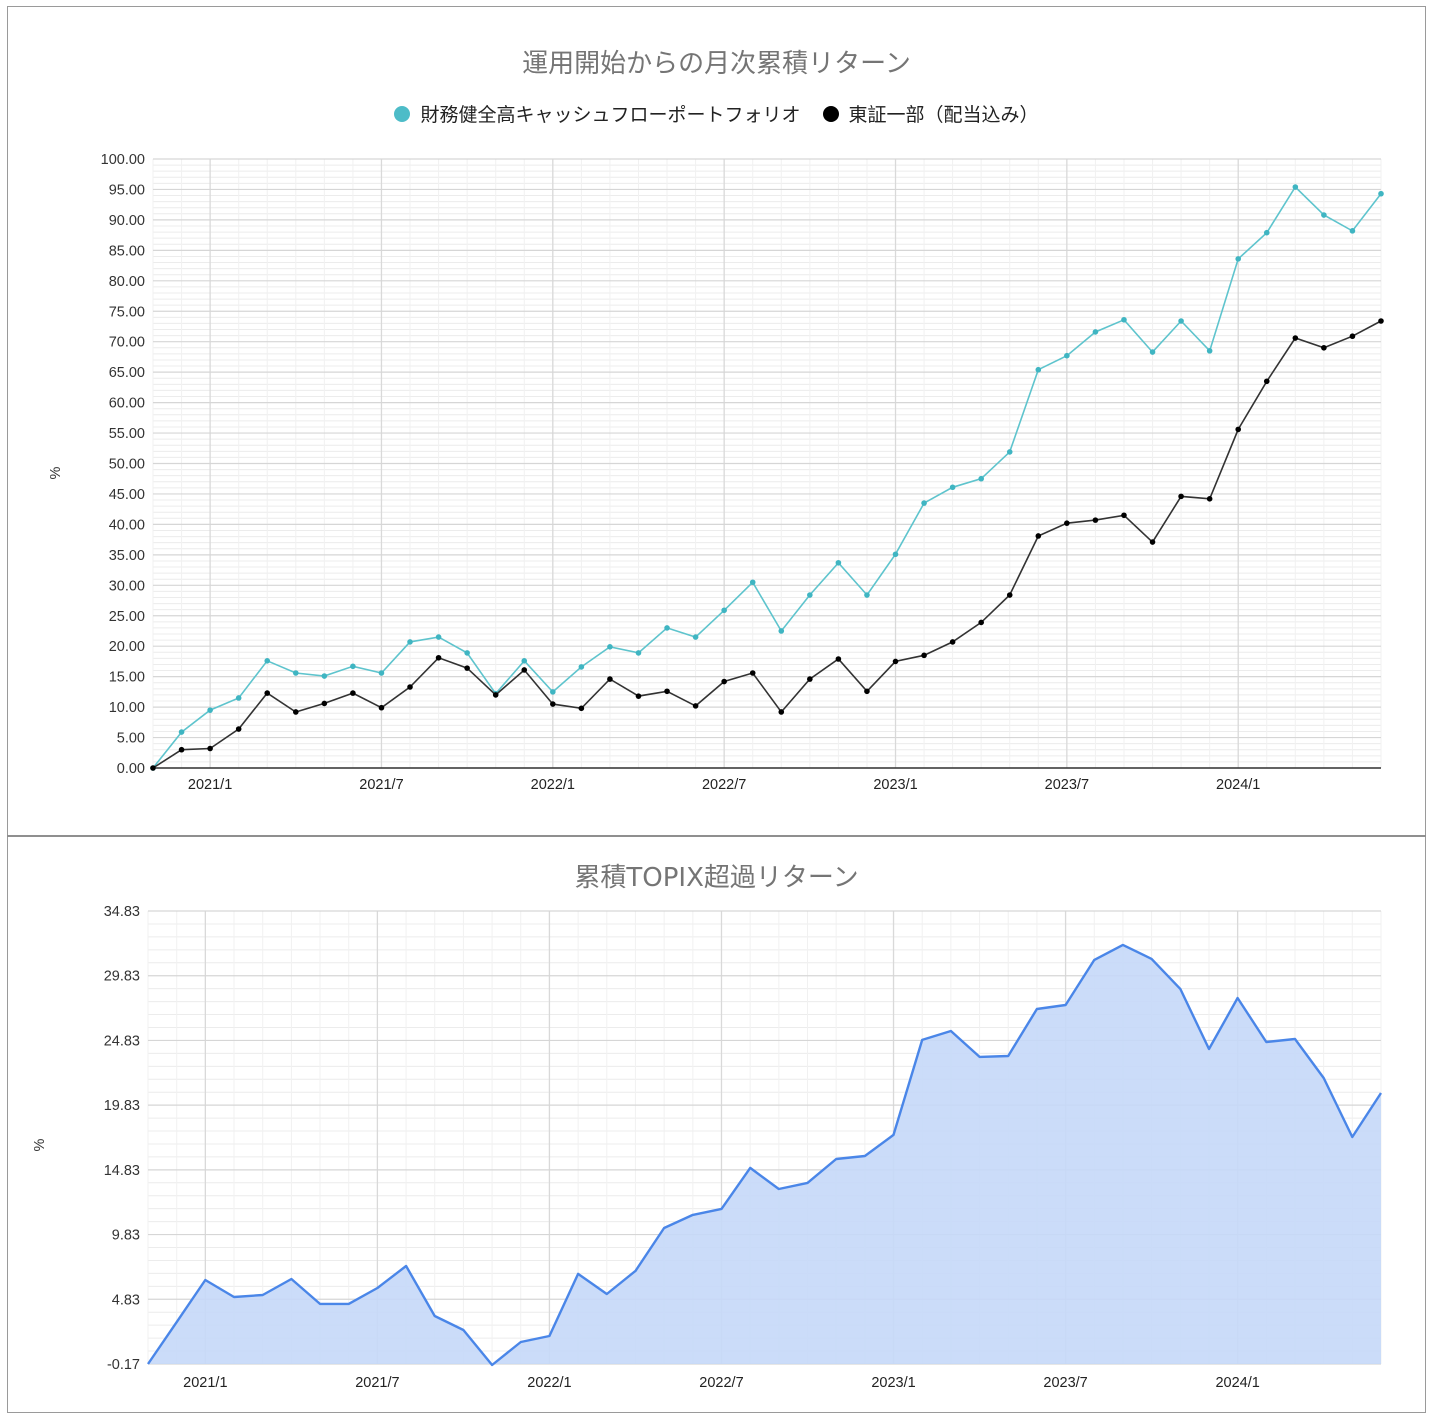  I want to click on legend-item-topix: 東証一部（配当込み）, so click(930, 113).